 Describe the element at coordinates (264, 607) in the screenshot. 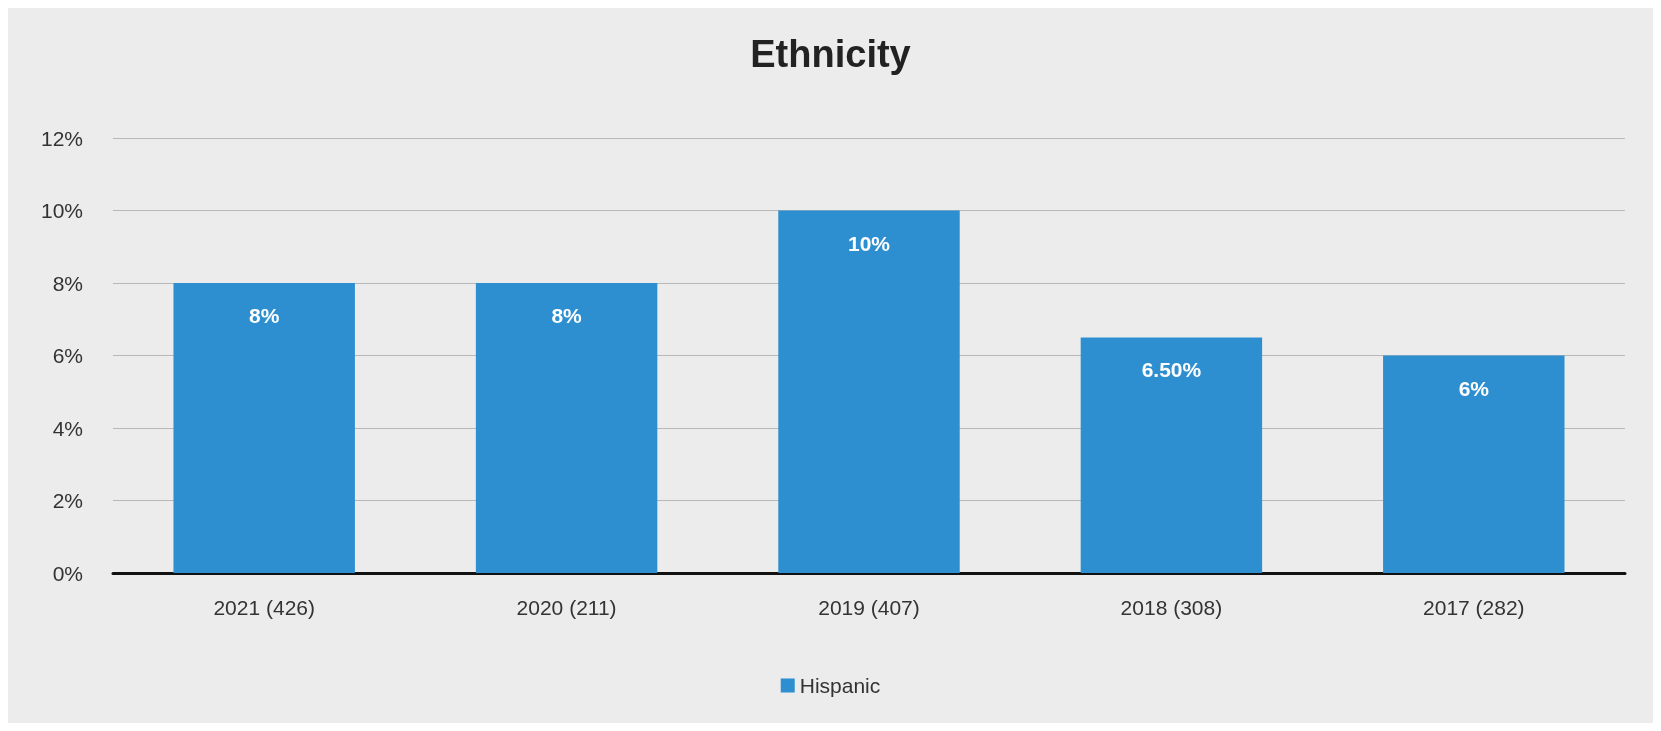

I see `x-tick-label: 2021 (426)` at that location.